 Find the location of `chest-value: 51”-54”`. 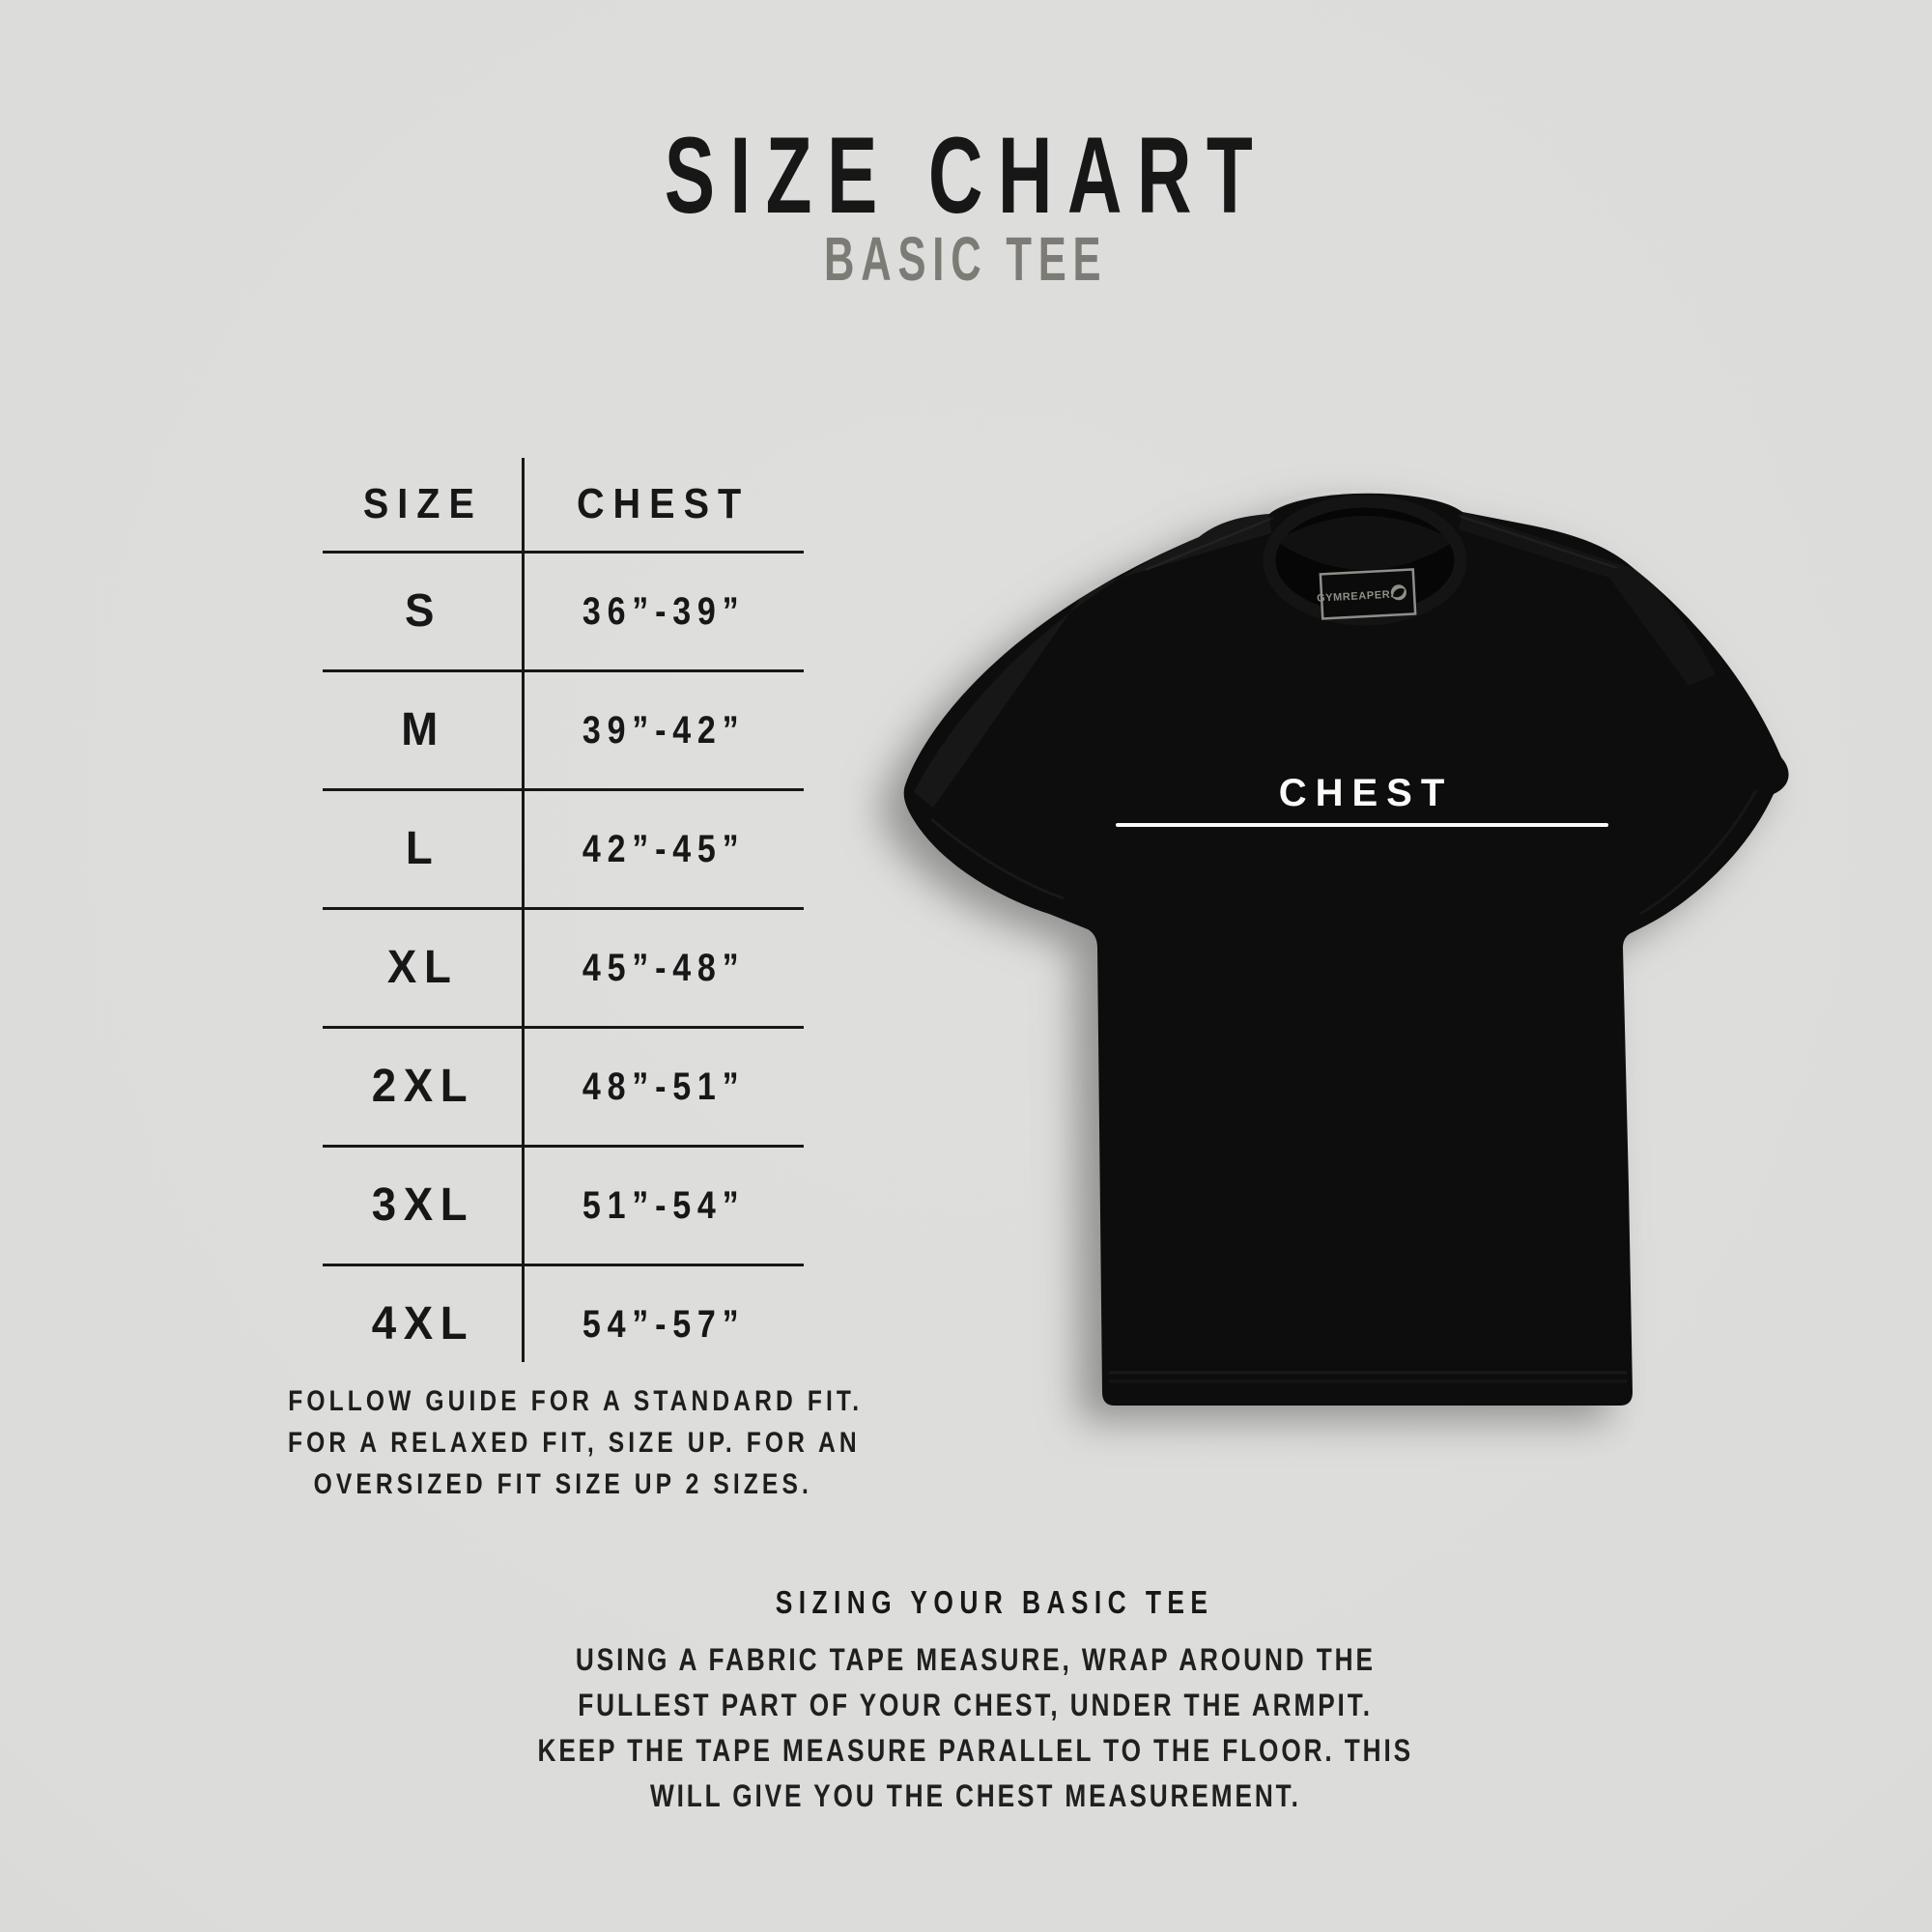

chest-value: 51”-54” is located at coordinates (664, 1205).